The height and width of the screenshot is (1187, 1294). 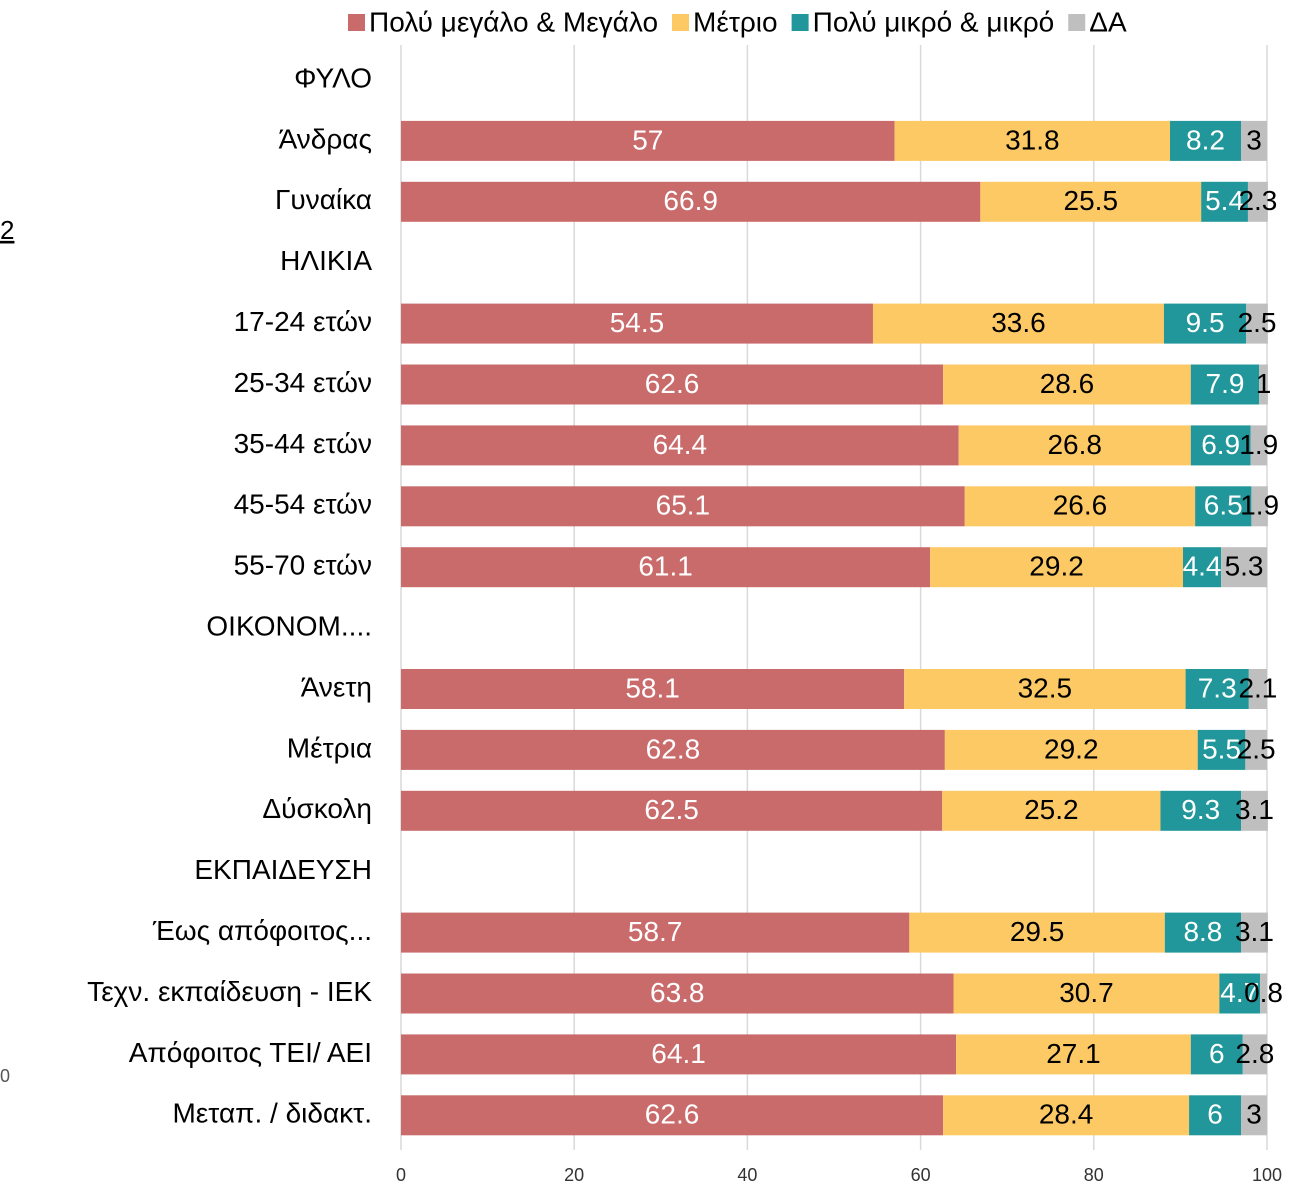 What do you see at coordinates (7, 230) in the screenshot?
I see `annotation: 2` at bounding box center [7, 230].